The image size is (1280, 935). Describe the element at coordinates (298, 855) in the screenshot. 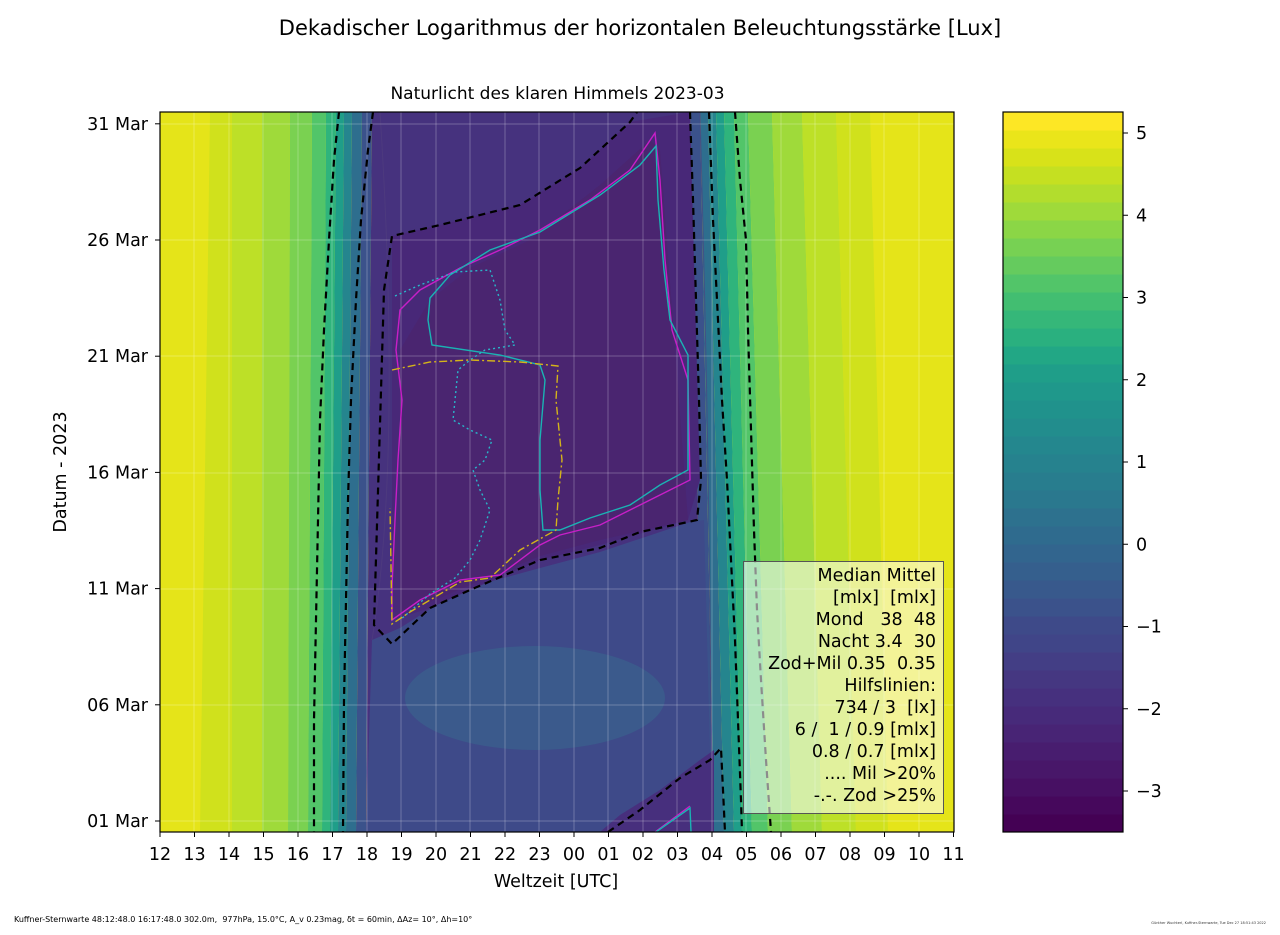

I see `x-tick-label: 16` at that location.